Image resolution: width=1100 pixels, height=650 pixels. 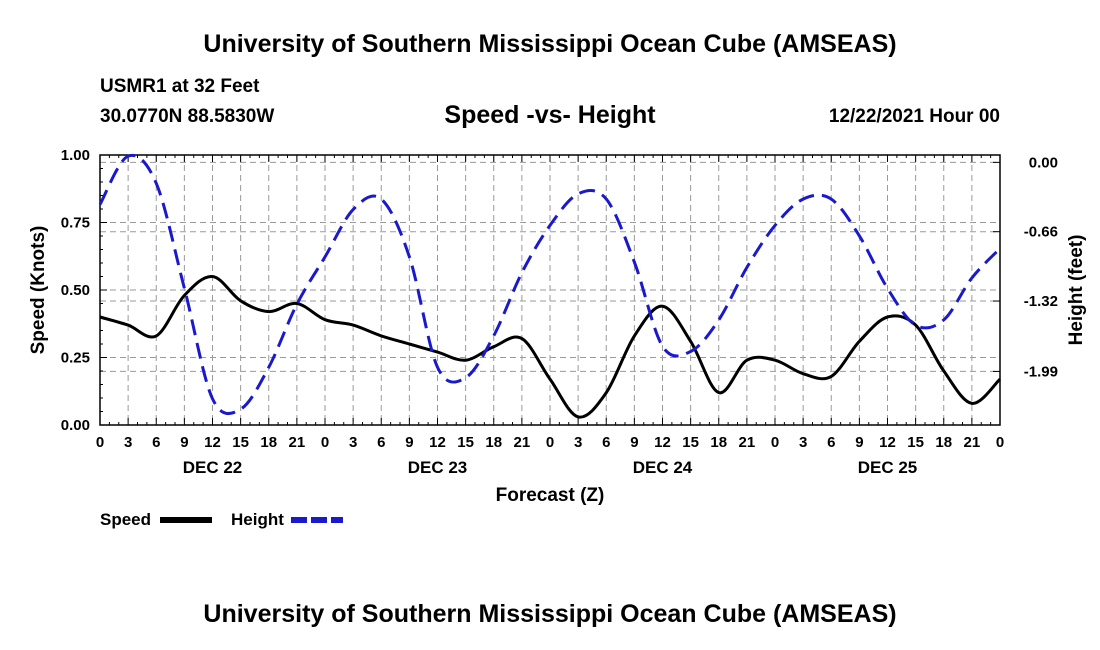 What do you see at coordinates (663, 467) in the screenshot?
I see `x-day-label: DEC 24` at bounding box center [663, 467].